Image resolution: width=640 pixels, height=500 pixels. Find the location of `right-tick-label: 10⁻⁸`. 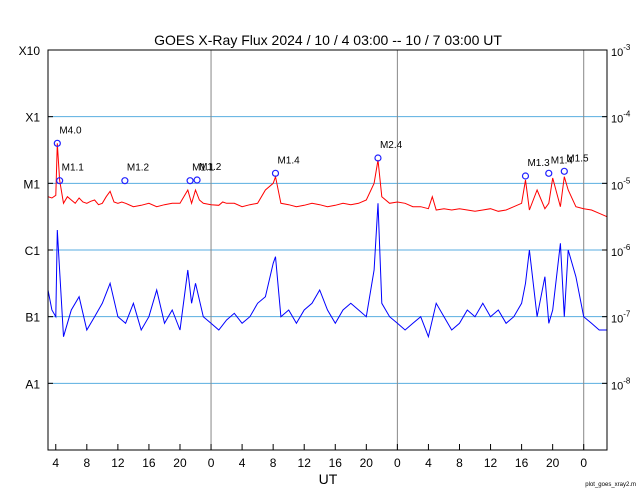

right-tick-label: 10⁻⁸ is located at coordinates (621, 384).